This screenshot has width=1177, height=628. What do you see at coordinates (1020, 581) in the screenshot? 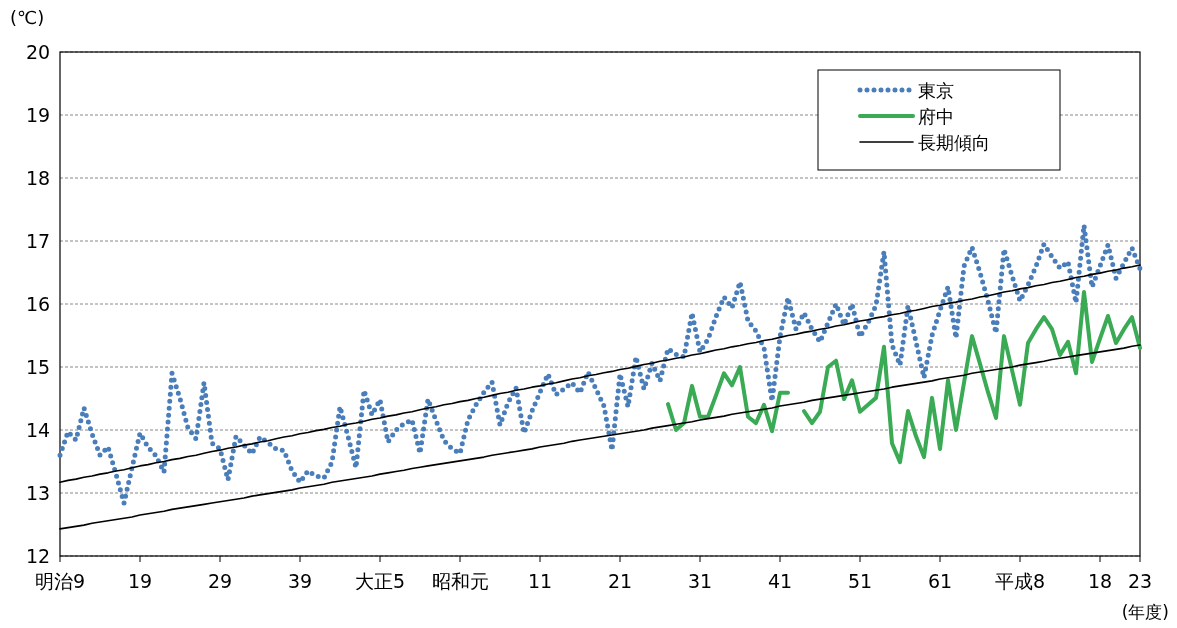
I see `x-tick-label: 平成8` at bounding box center [1020, 581].